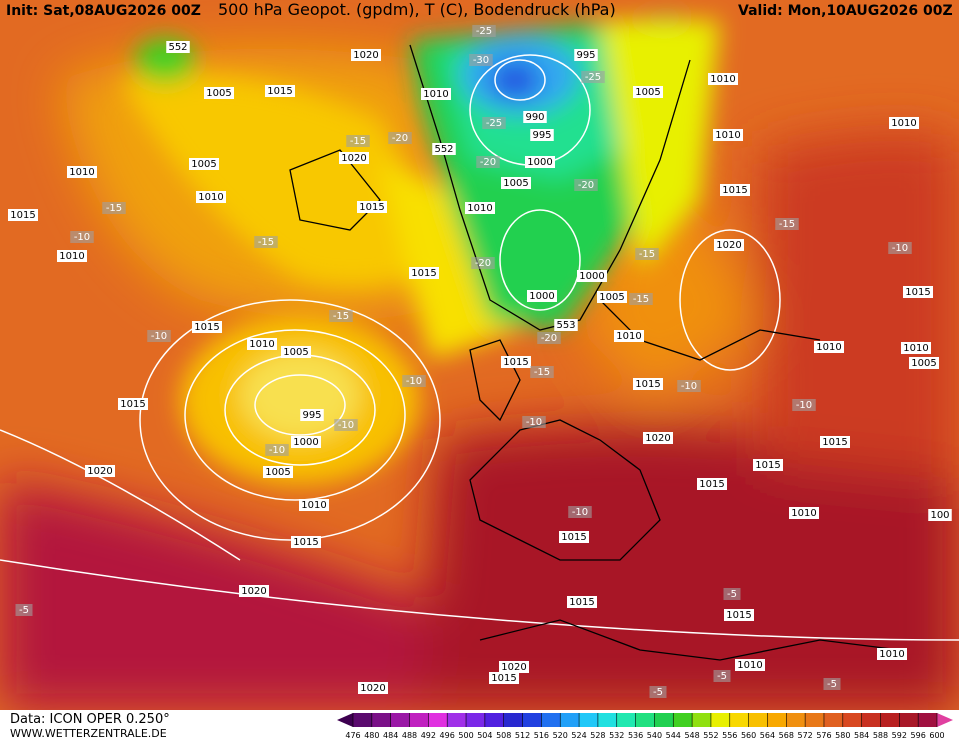 This screenshot has width=959, height=741. Describe the element at coordinates (443, 149) in the screenshot. I see `pressure-label: 552` at that location.